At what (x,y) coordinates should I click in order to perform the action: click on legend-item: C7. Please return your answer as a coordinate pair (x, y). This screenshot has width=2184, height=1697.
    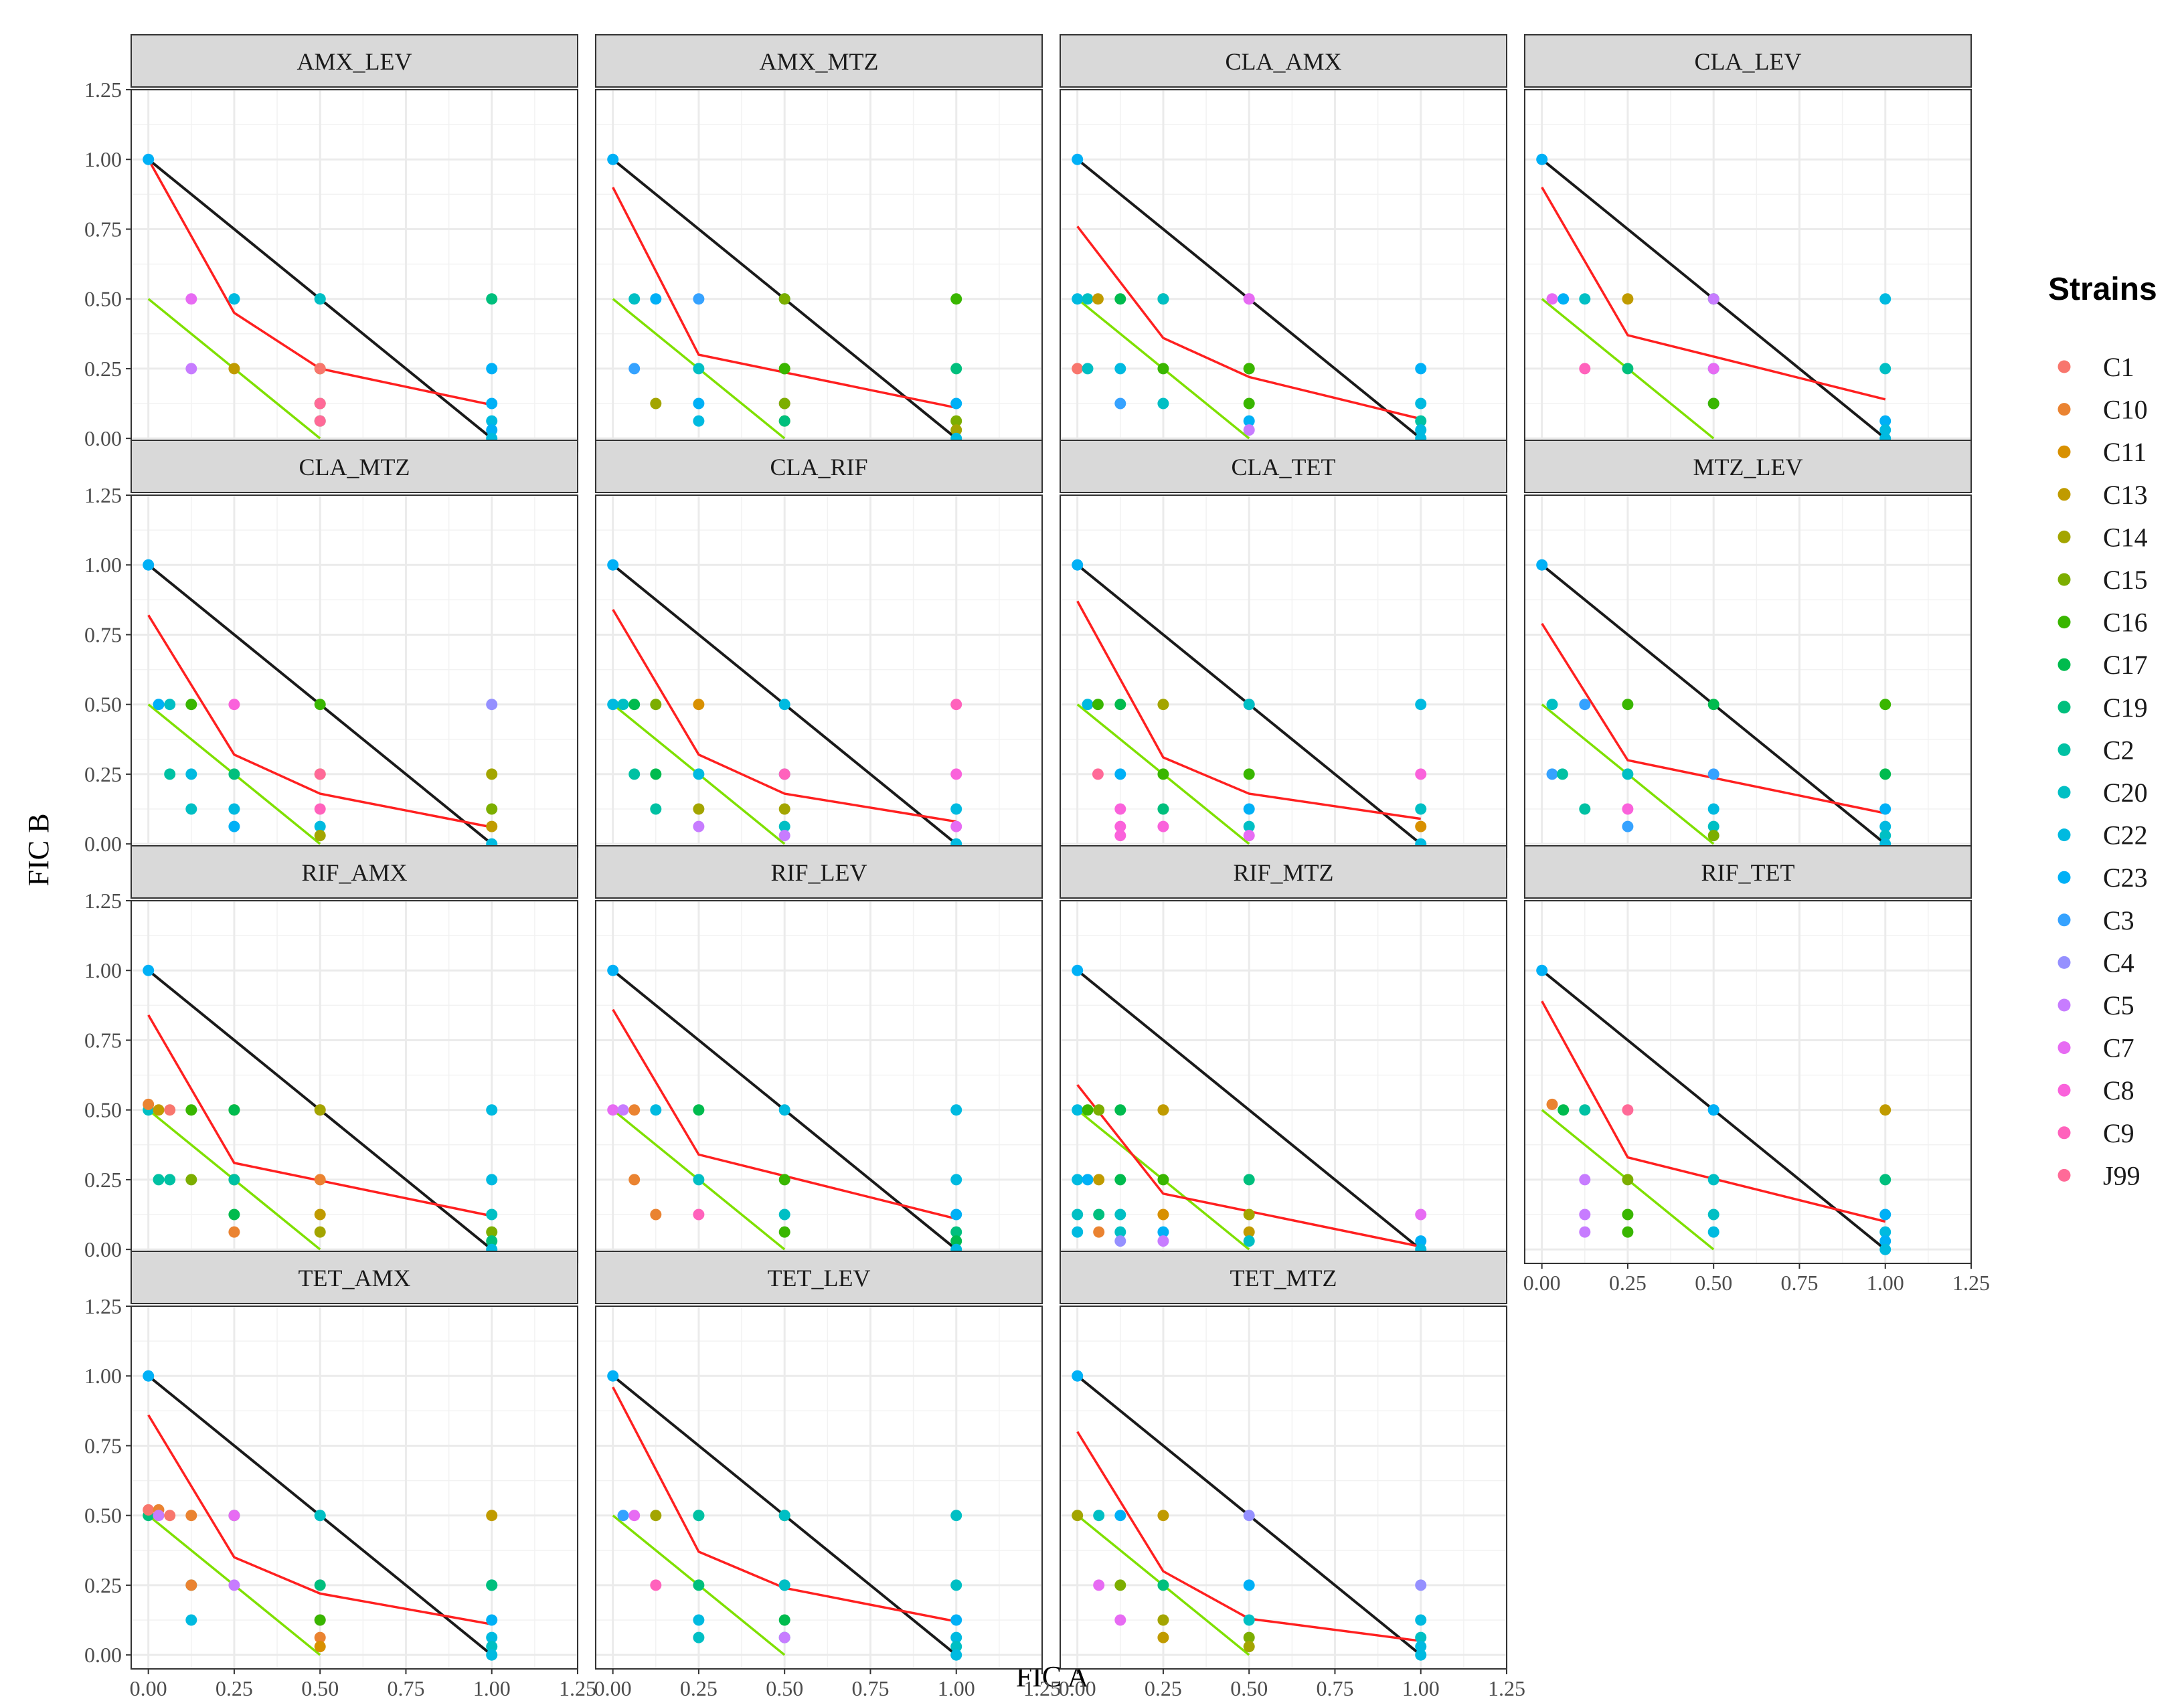
    Looking at the image, I should click on (2095, 1048).